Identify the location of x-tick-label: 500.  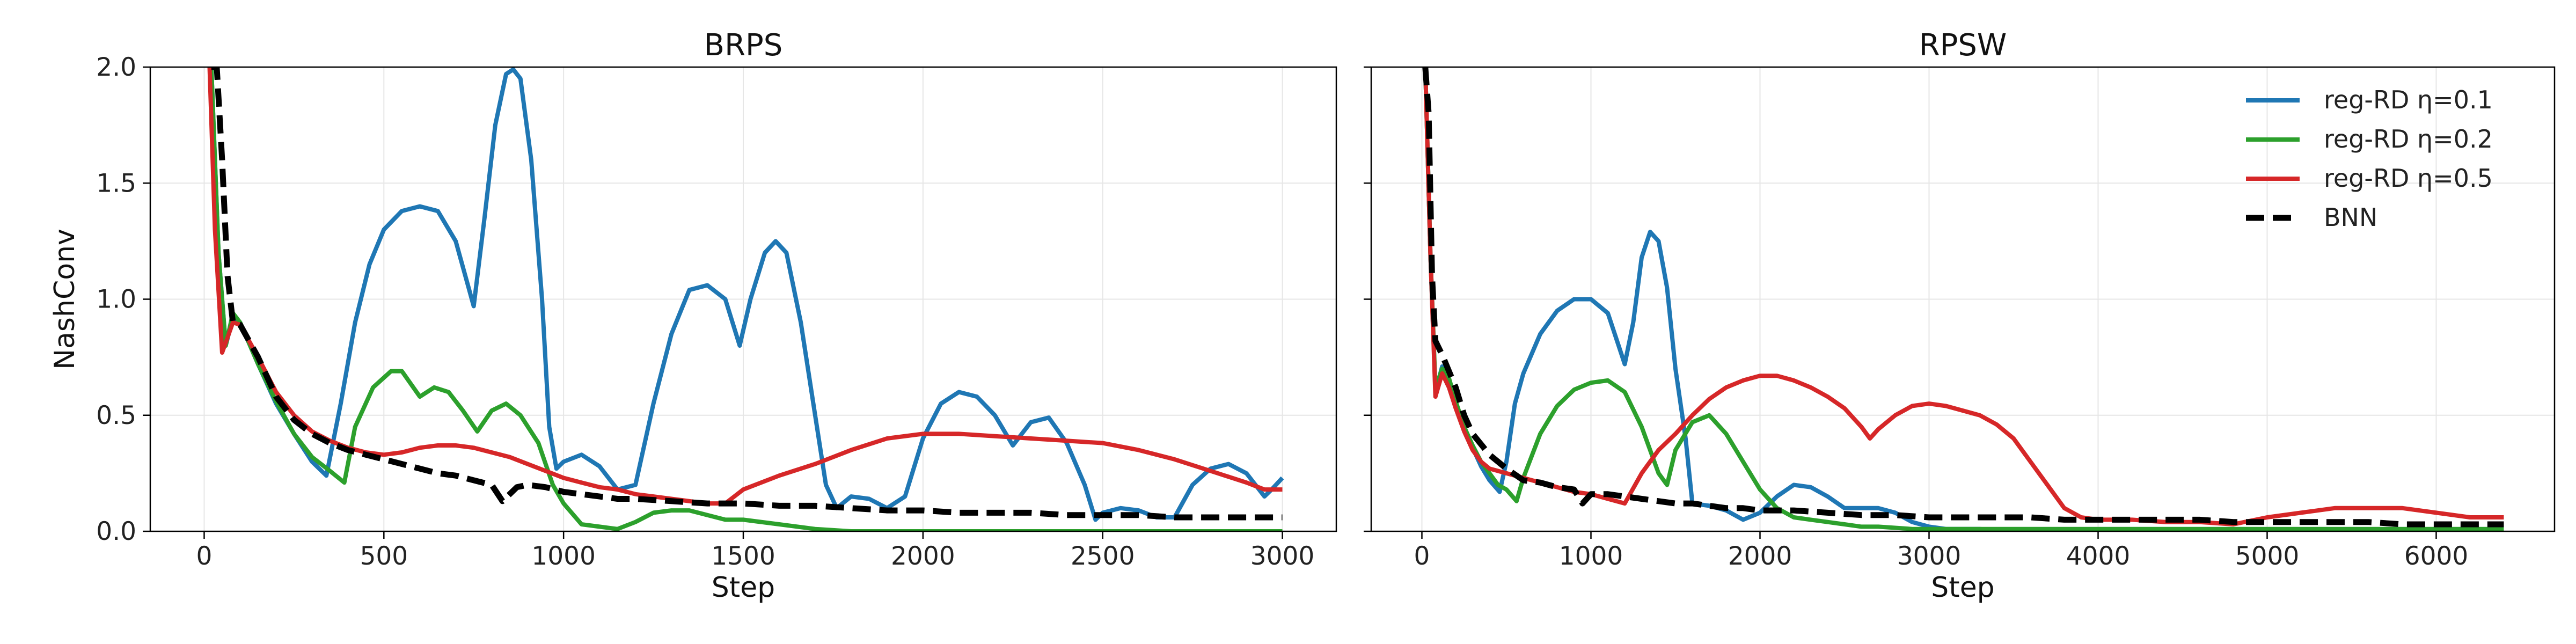
(384, 556).